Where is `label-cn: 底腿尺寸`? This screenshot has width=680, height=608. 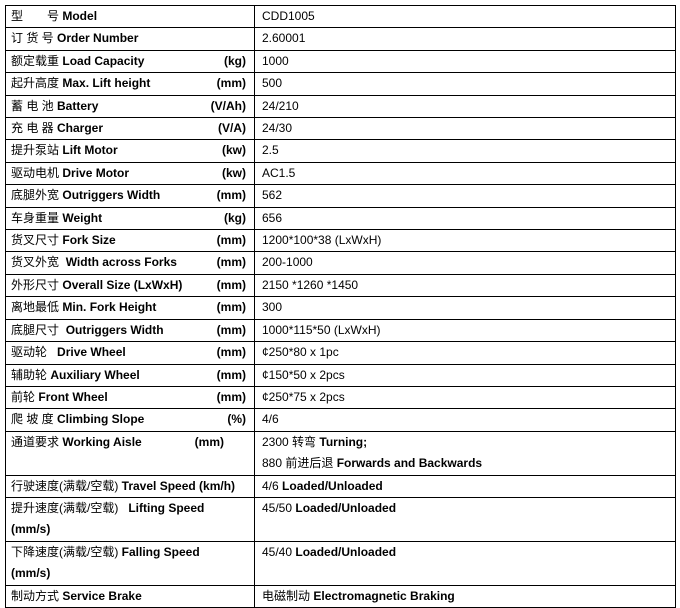 label-cn: 底腿尺寸 is located at coordinates (35, 329).